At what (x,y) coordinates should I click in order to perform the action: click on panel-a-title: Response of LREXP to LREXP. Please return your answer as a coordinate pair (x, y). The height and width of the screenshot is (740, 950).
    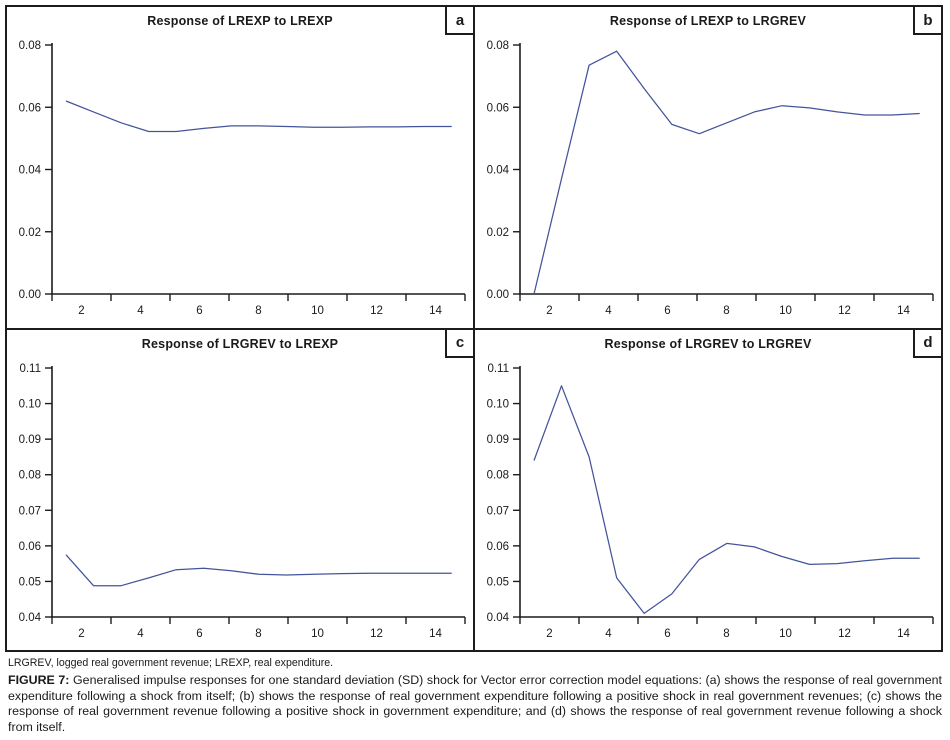
    Looking at the image, I should click on (240, 21).